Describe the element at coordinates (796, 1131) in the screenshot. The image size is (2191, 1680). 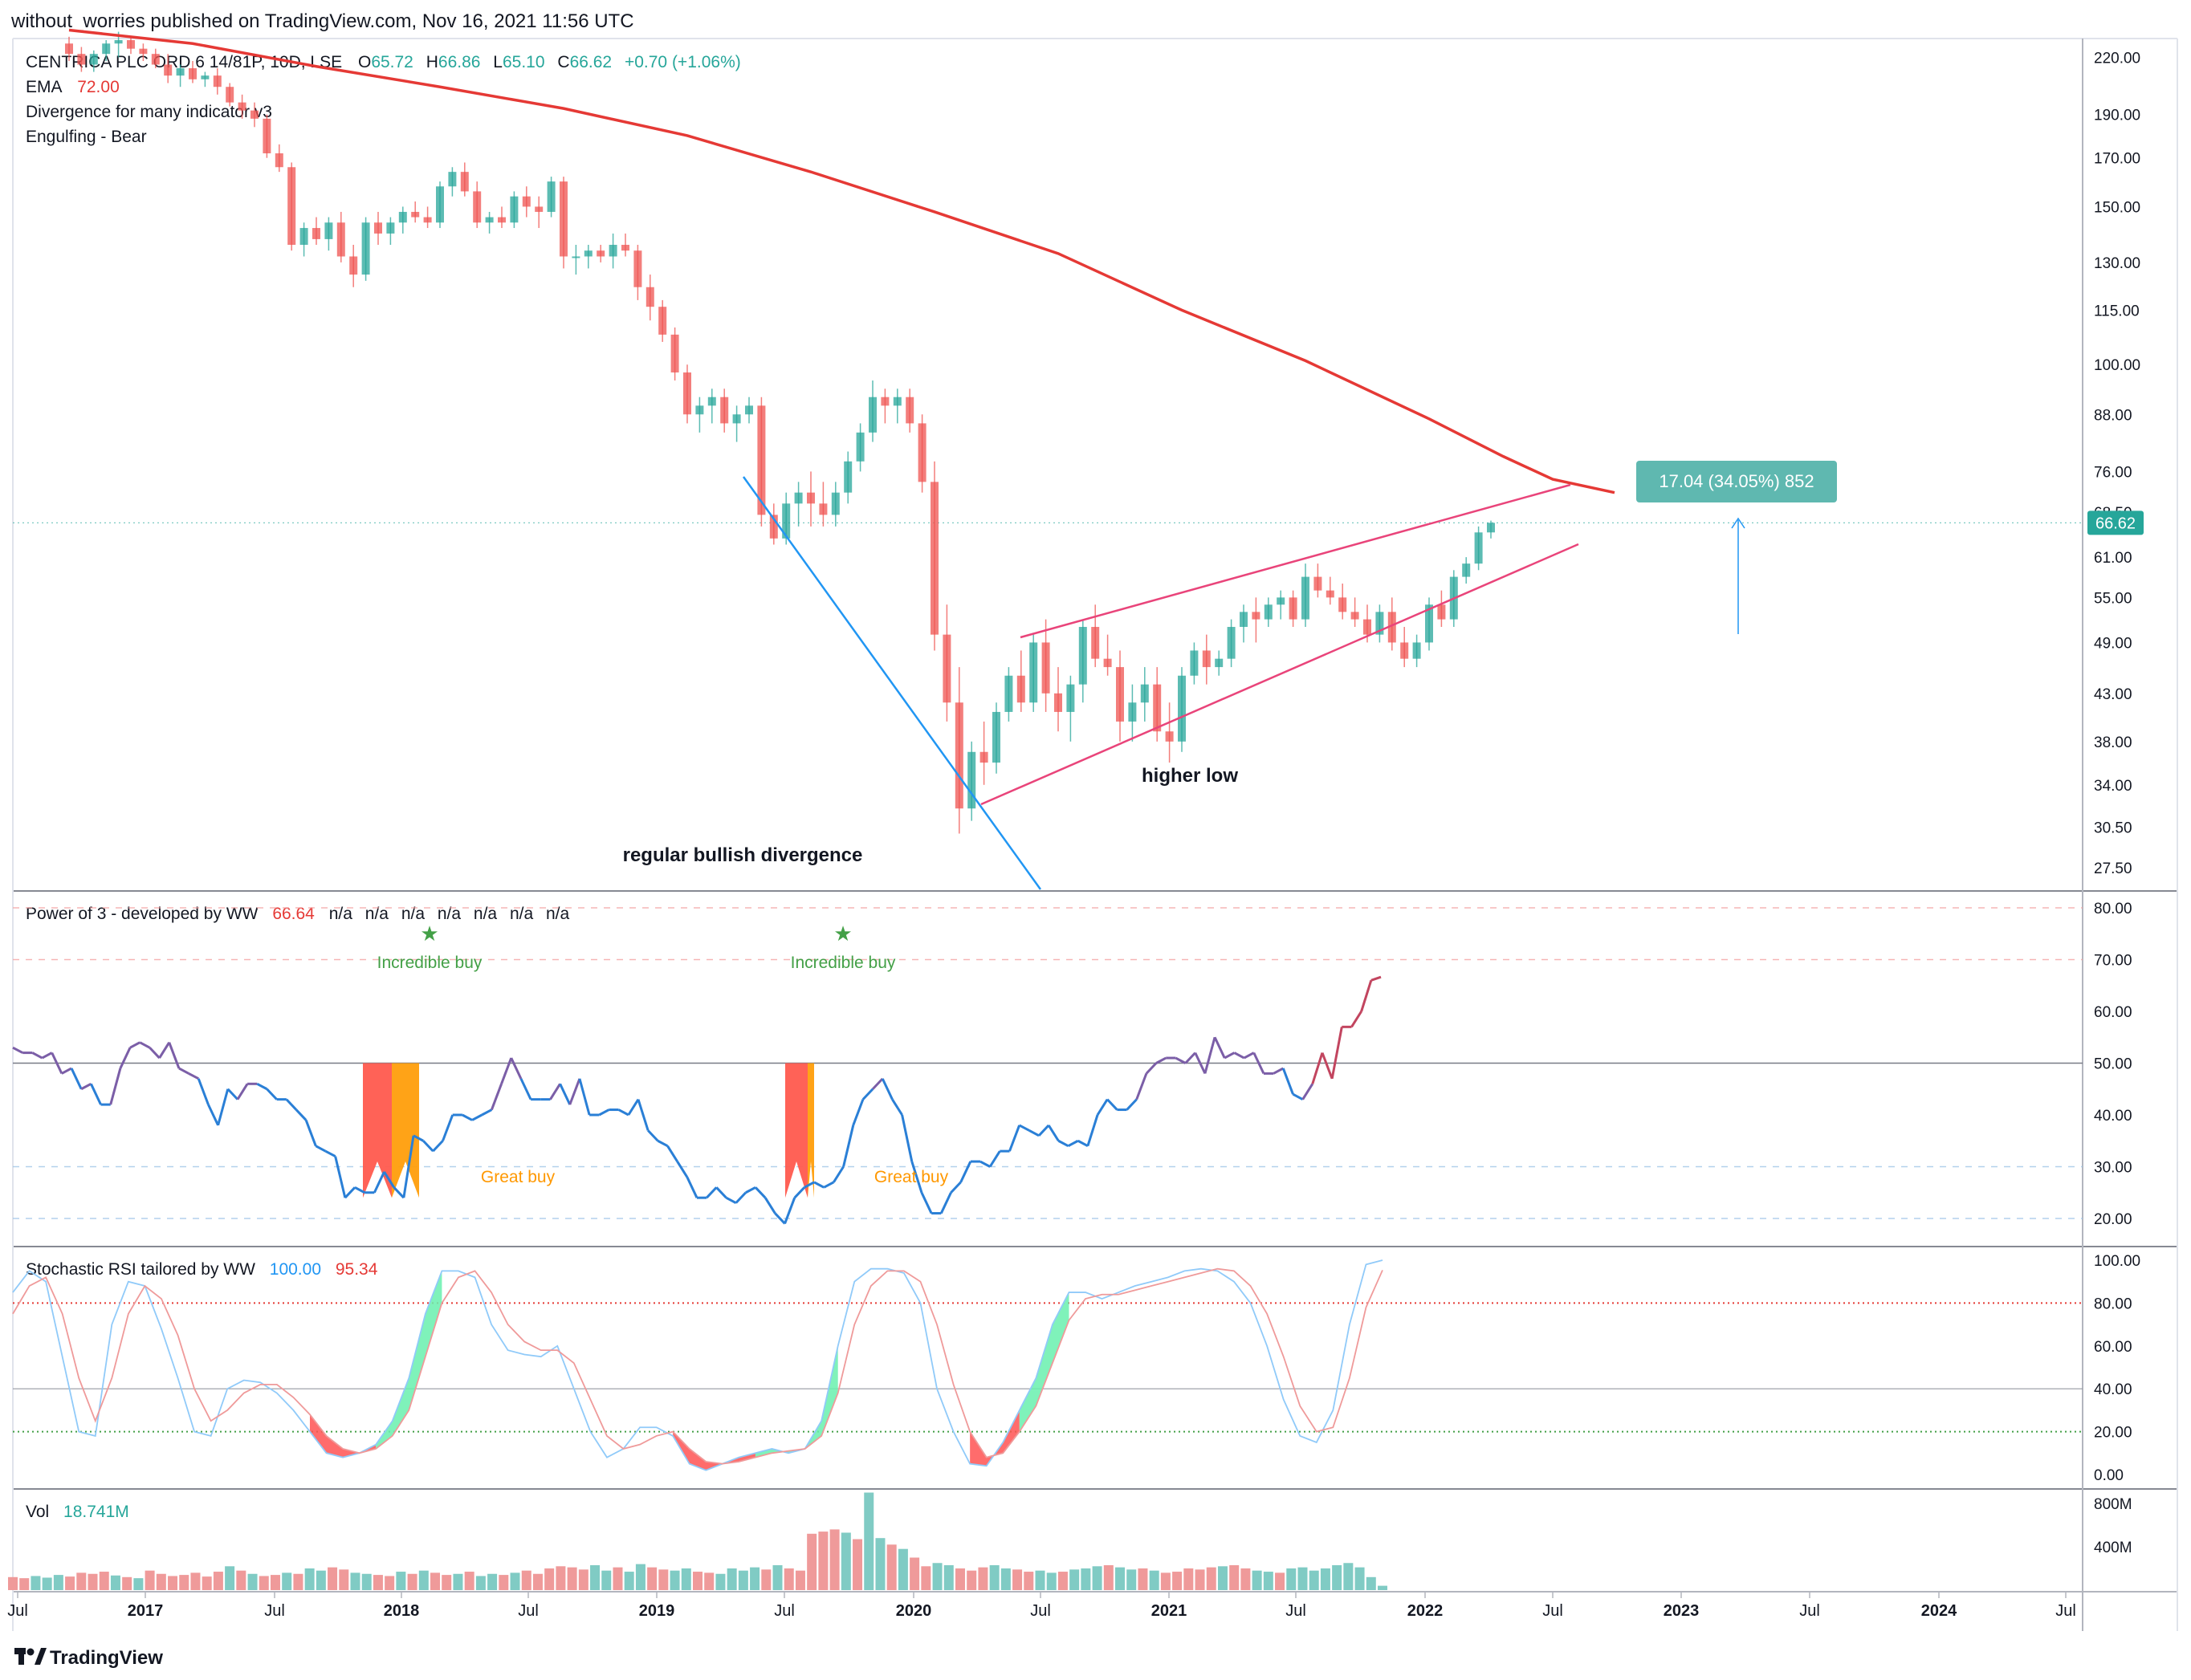
I see `power3-signal-bar` at that location.